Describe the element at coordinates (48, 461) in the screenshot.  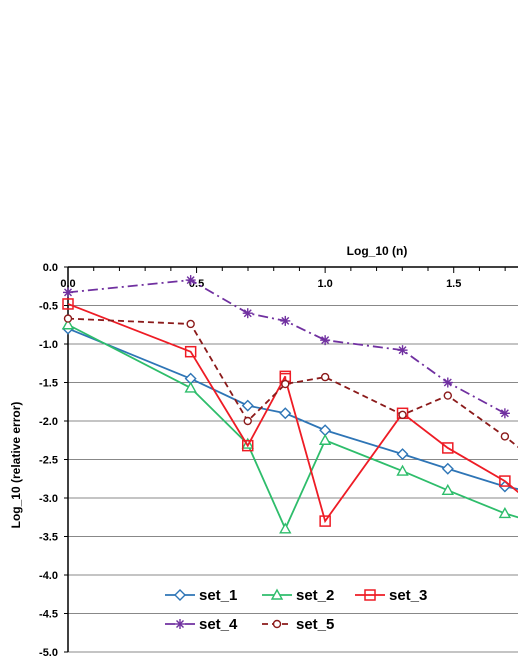
I see `y-tick-label: -2.5` at that location.